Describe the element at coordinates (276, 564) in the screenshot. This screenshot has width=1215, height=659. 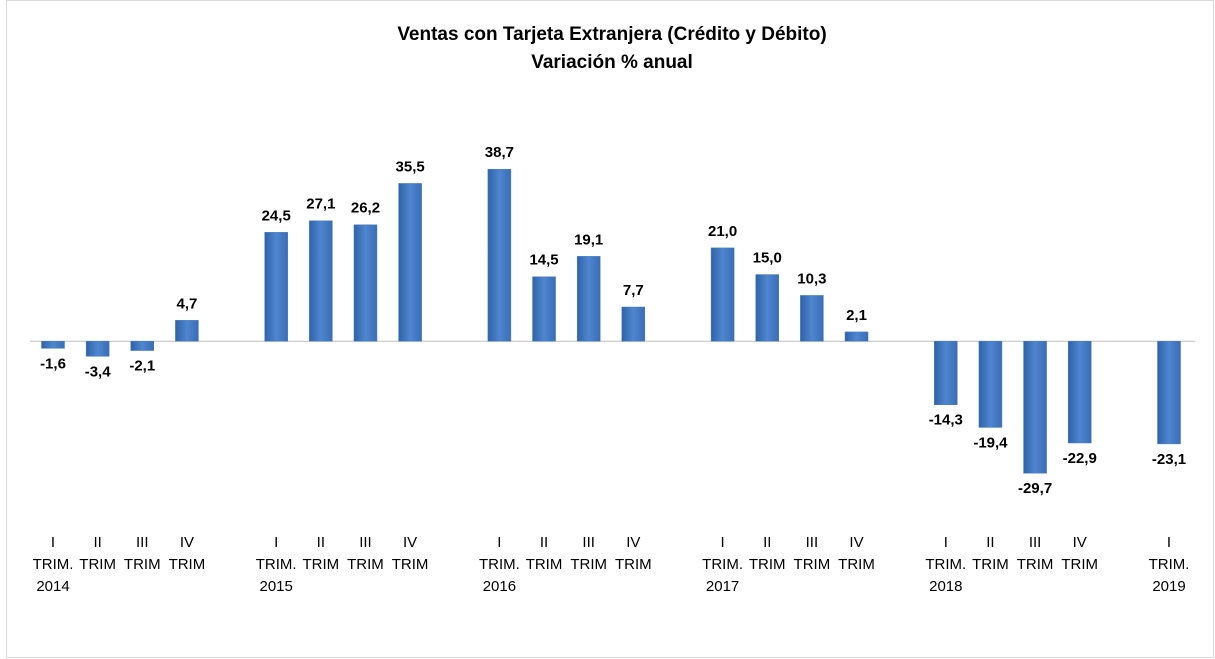
I see `x-tick-label: I TRIM. 2015` at that location.